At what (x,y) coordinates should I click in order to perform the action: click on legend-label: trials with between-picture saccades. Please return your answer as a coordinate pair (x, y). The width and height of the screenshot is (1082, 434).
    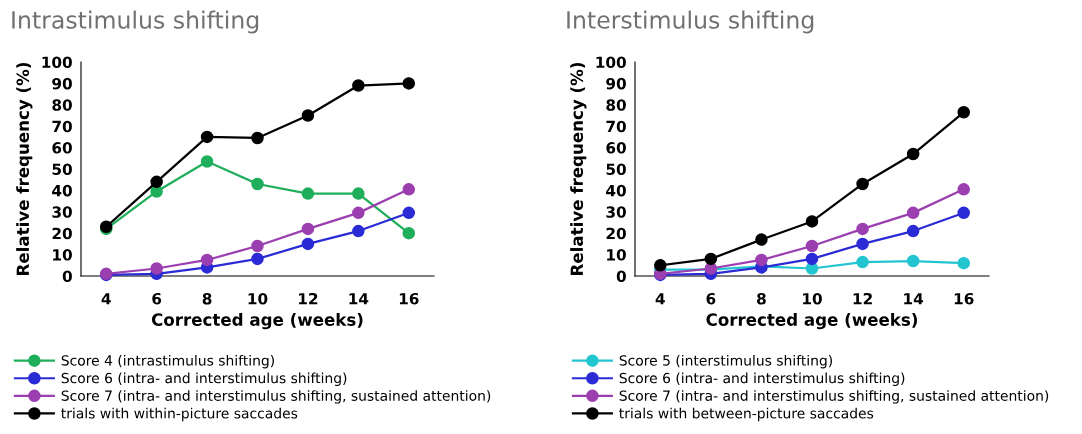
    Looking at the image, I should click on (746, 414).